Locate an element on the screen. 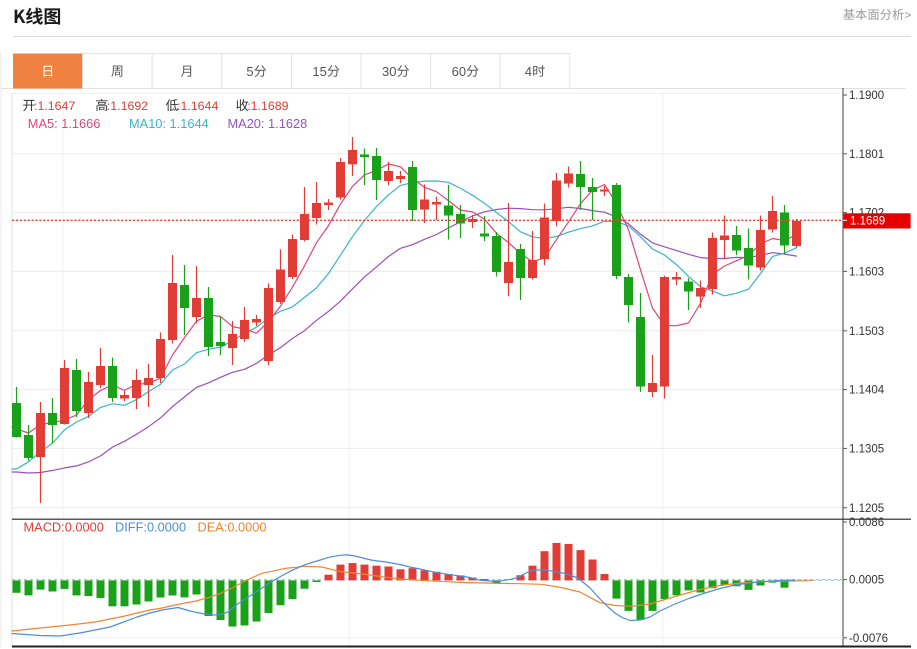 This screenshot has height=649, width=917. svg-text: :1.1692 is located at coordinates (127, 106).